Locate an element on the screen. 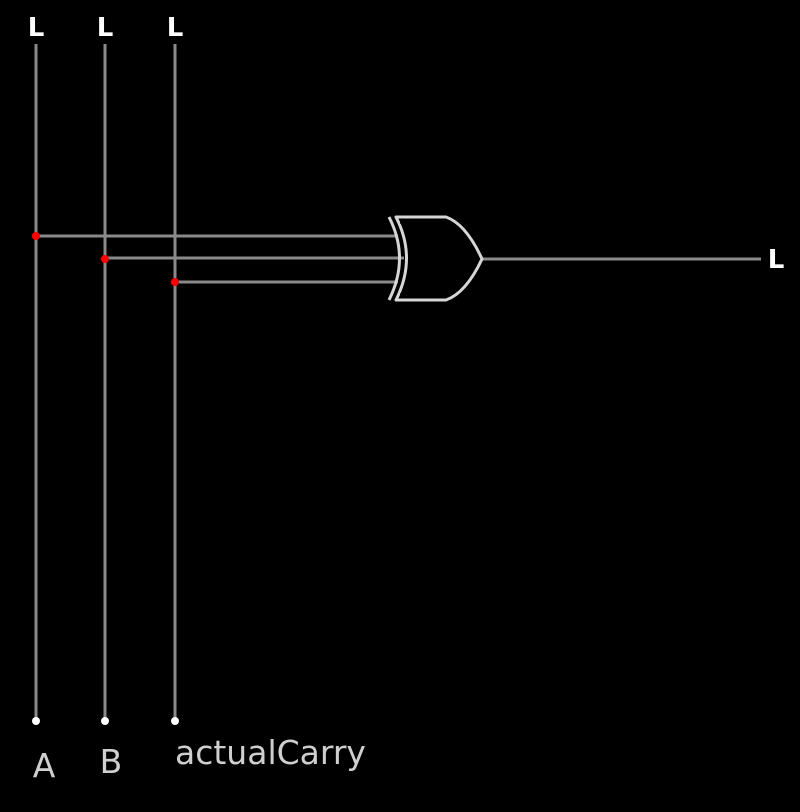 This screenshot has height=812, width=800. input-b-label: B is located at coordinates (111, 761).